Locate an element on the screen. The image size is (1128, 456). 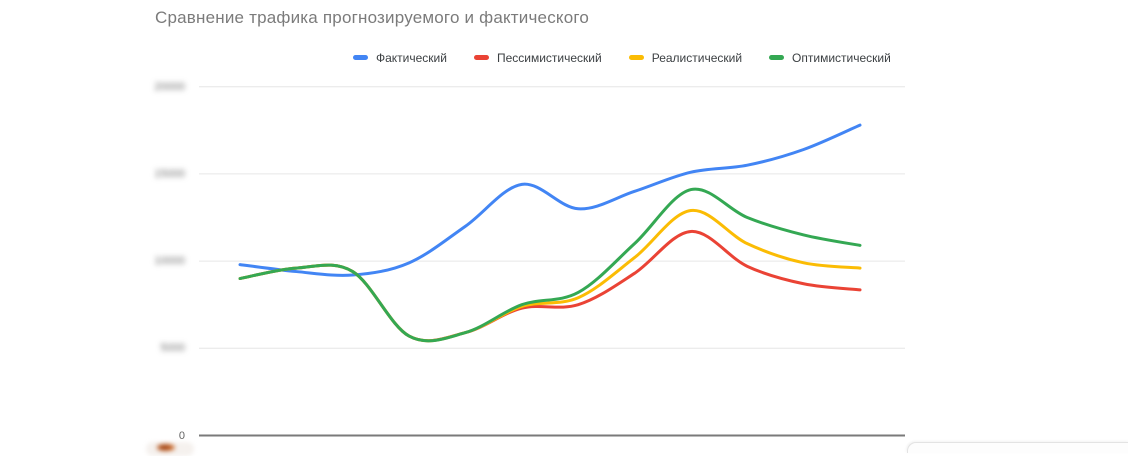
legend-item-actual: Фактический is located at coordinates (400, 58).